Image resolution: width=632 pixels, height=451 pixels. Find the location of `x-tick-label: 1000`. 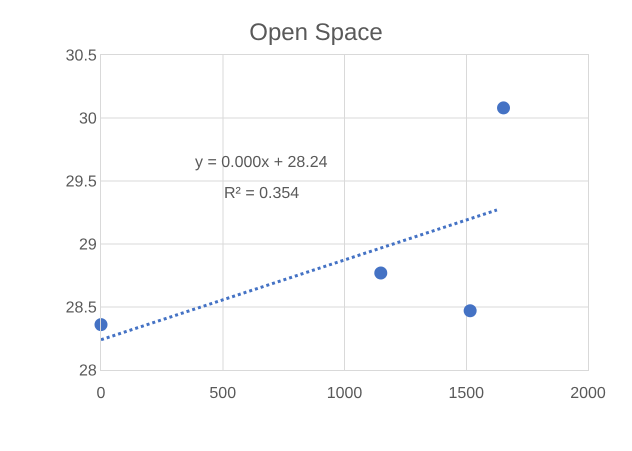

x-tick-label: 1000 is located at coordinates (344, 393).